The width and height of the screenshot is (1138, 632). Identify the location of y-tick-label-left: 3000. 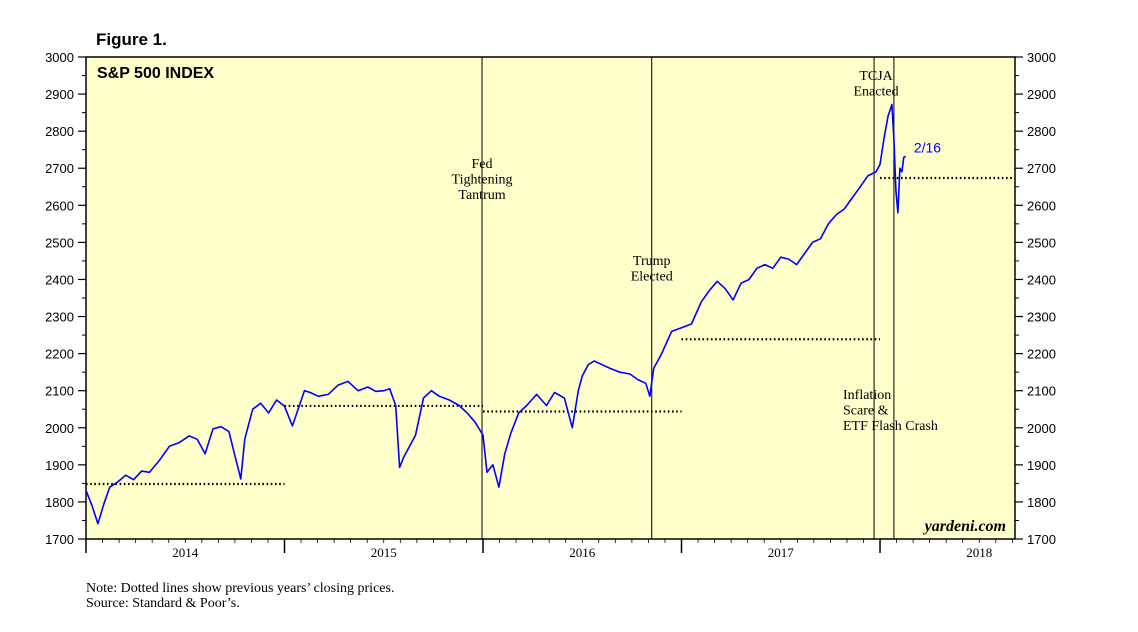
(59, 57).